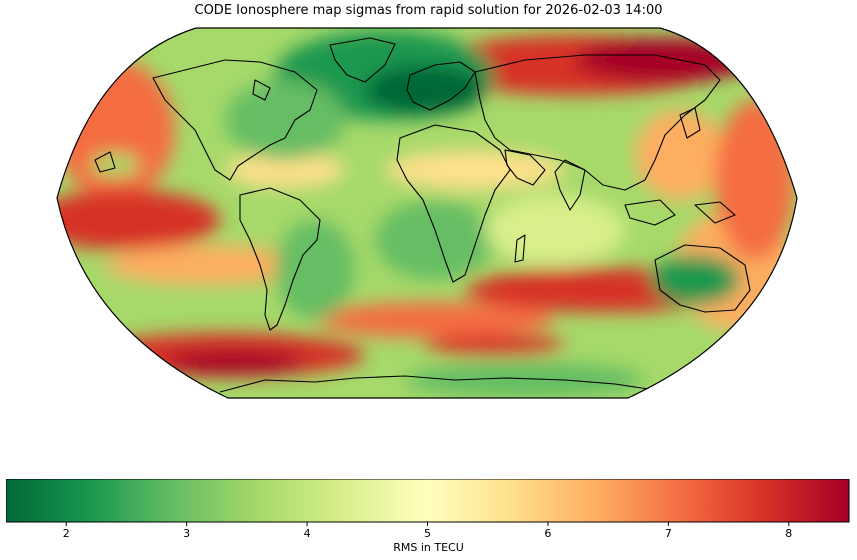 This screenshot has height=560, width=857. Describe the element at coordinates (788, 533) in the screenshot. I see `colorbar-tick-label: 8` at that location.